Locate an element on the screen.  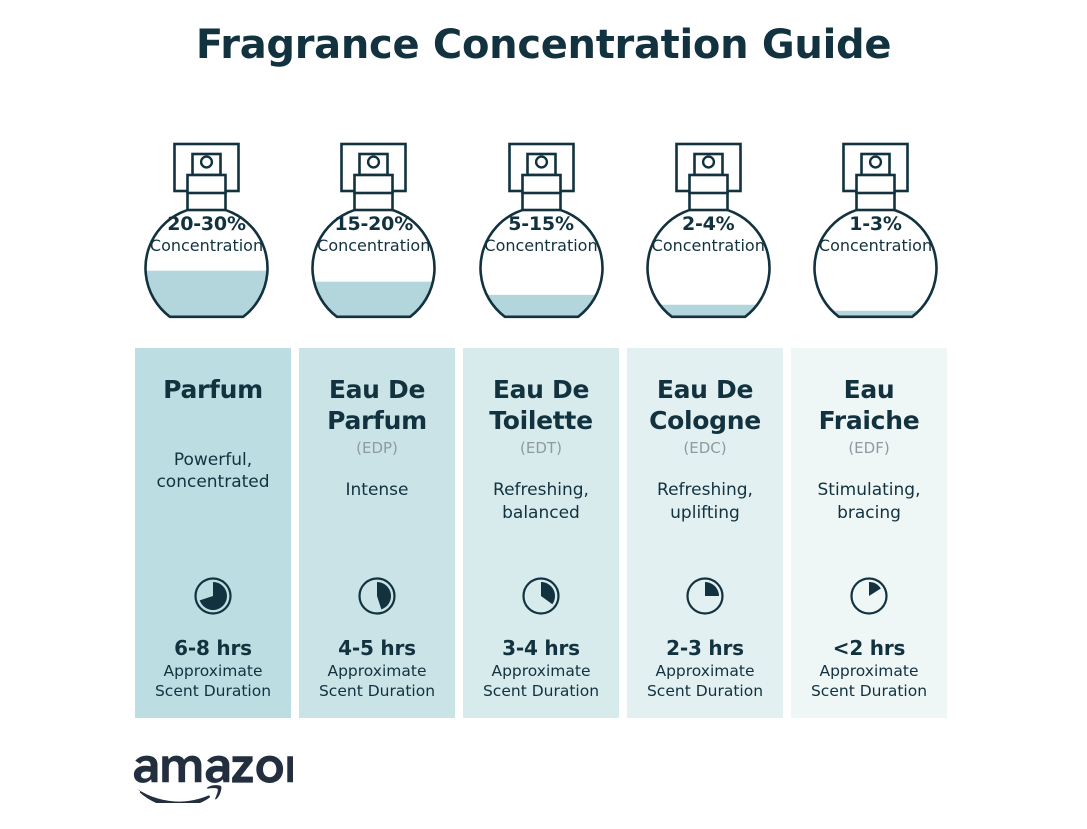
bottle-1: 20-30% Concentration is located at coordinates (206, 234).